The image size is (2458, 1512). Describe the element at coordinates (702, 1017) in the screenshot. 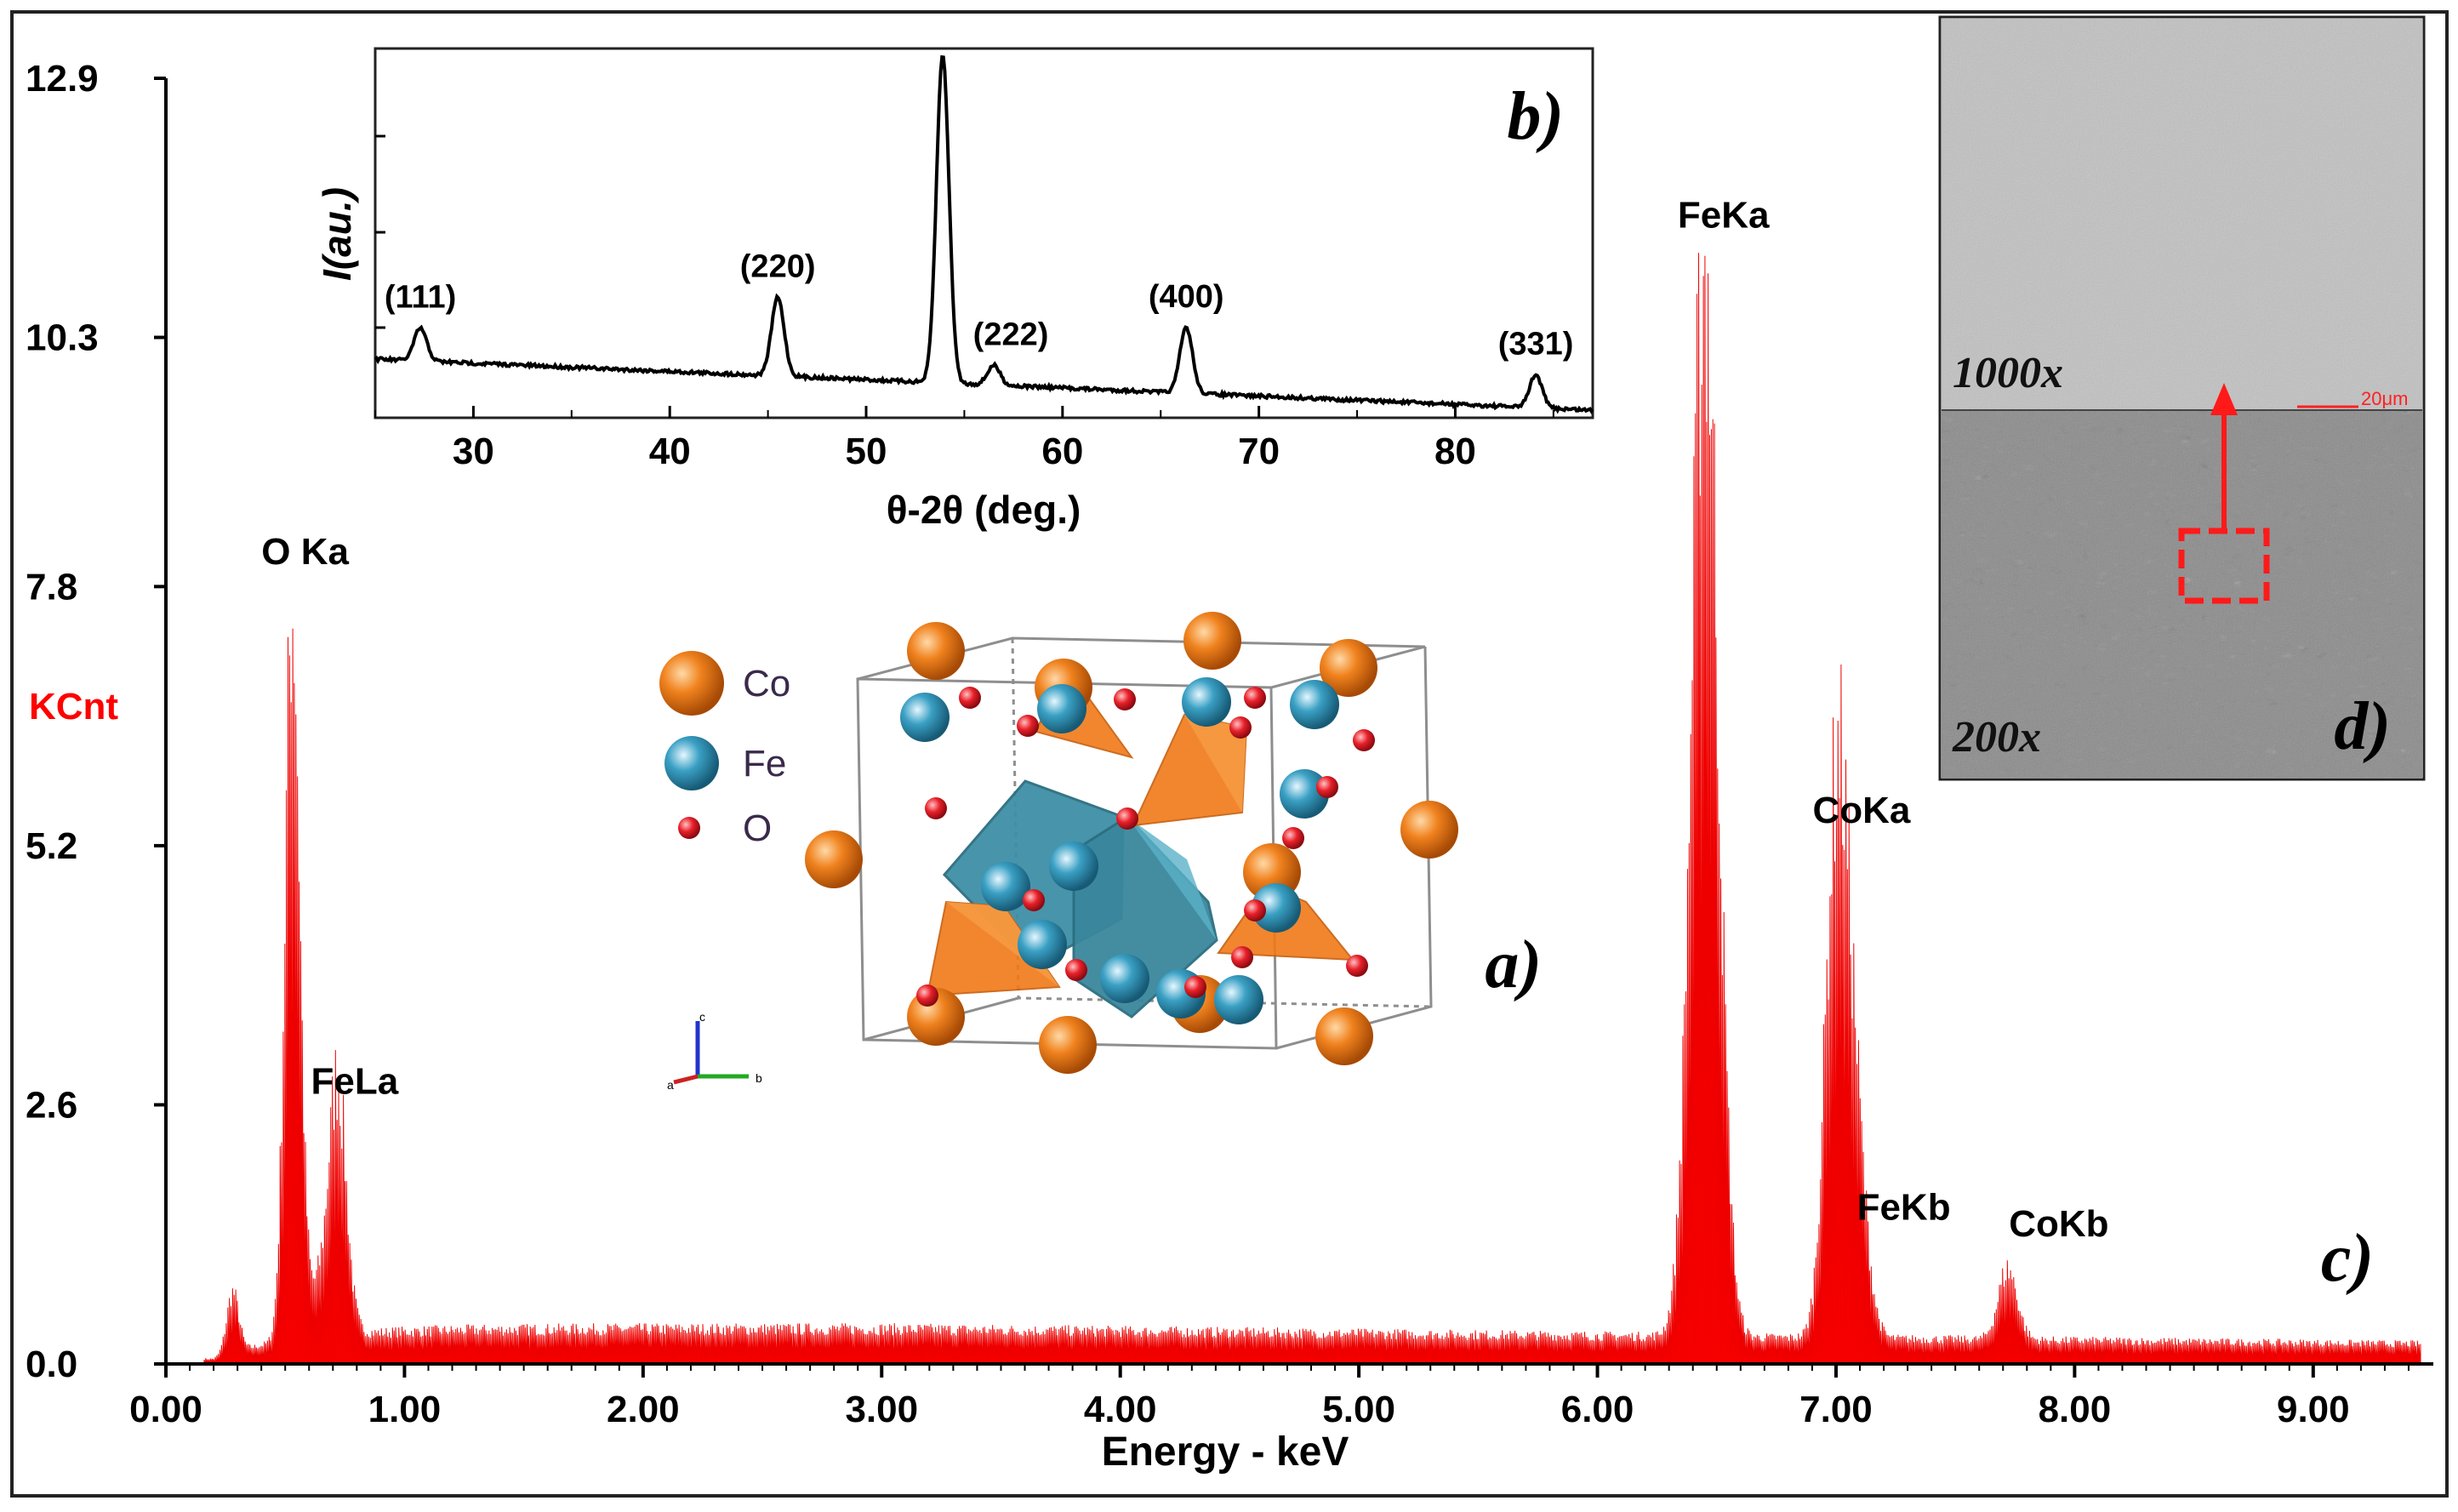

I see `axis-triad-c: c` at that location.